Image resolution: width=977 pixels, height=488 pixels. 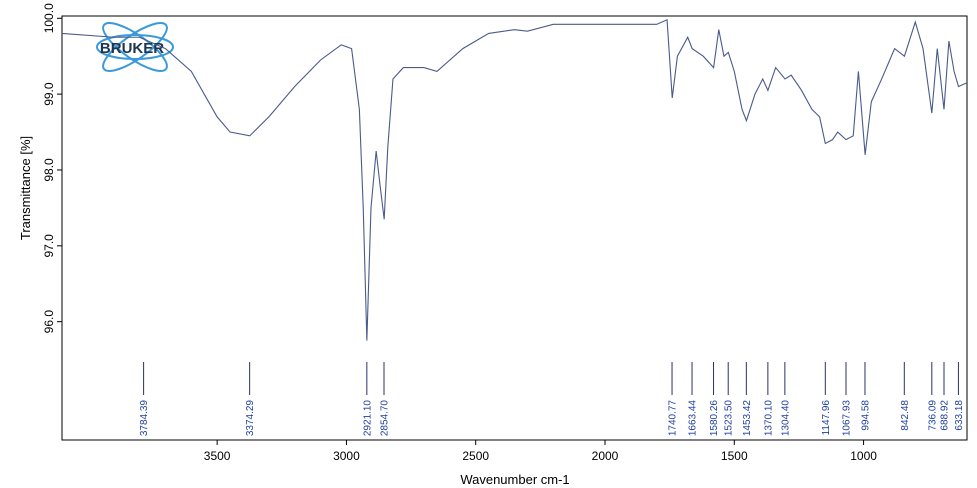 I want to click on peak-label: 2921.10, so click(x=367, y=418).